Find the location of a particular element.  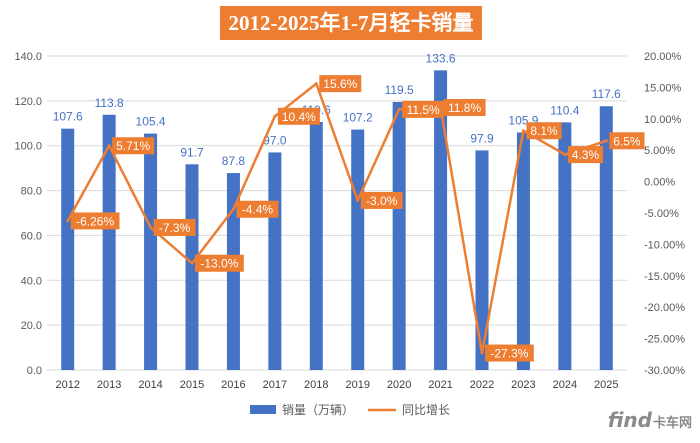

bar-value-label: 105.4 is located at coordinates (151, 122).